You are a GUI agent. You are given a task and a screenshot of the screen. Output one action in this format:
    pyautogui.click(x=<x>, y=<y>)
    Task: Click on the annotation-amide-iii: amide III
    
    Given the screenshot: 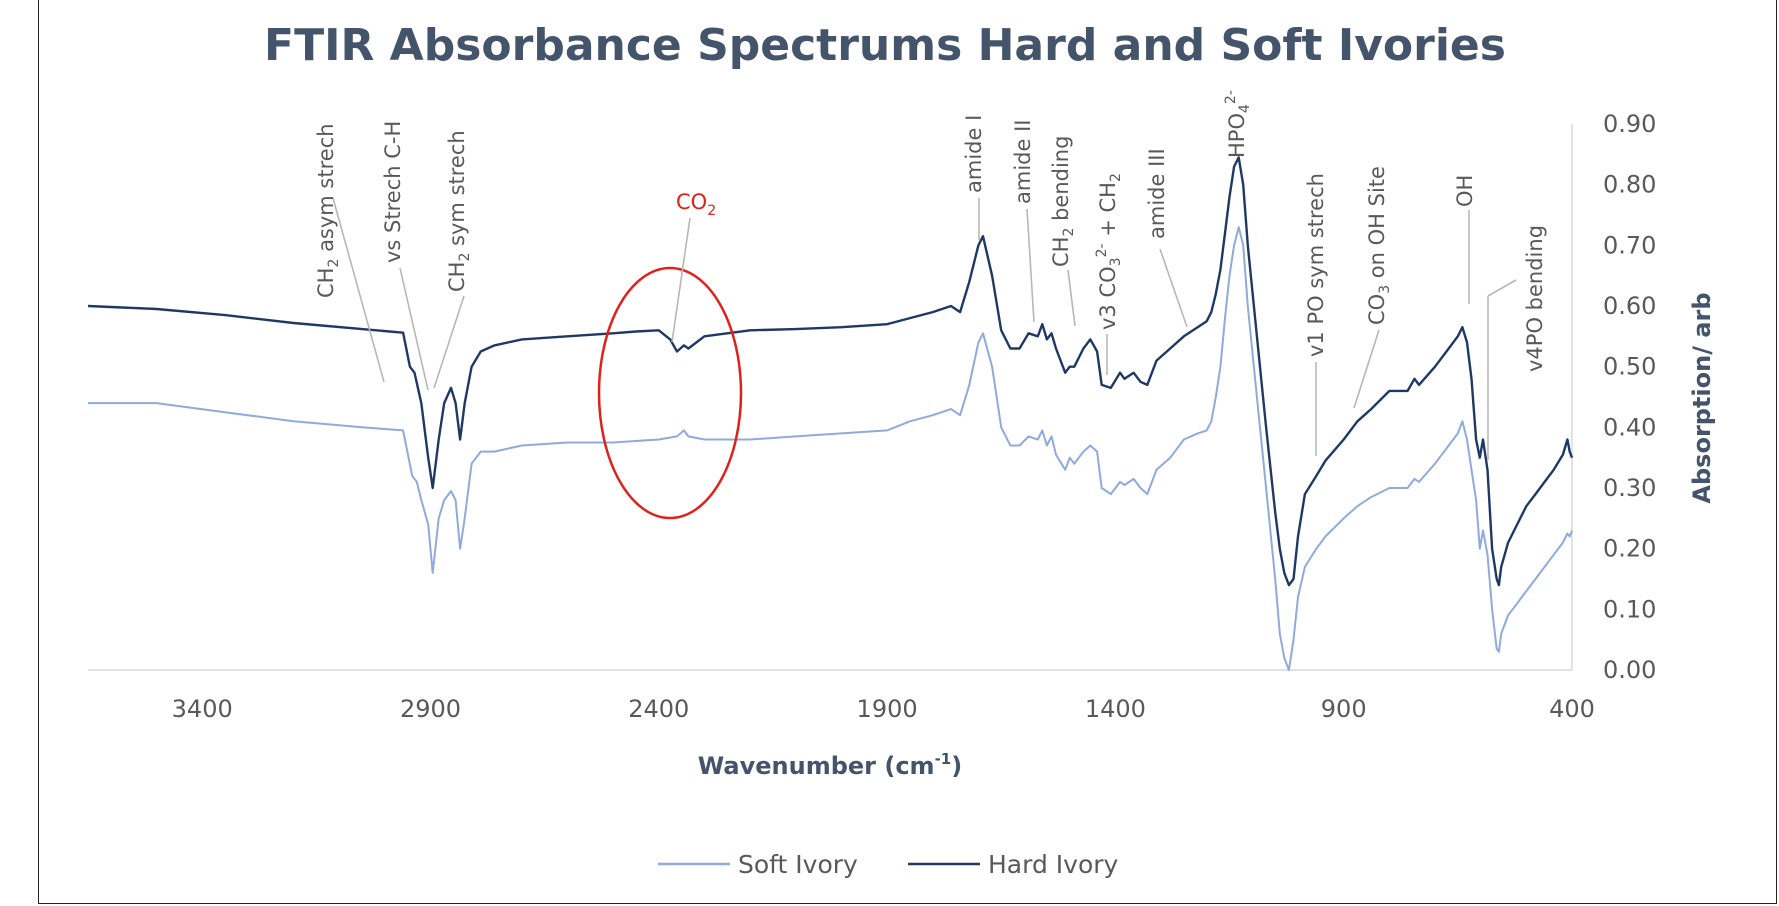 What is the action you would take?
    pyautogui.click(x=1157, y=193)
    